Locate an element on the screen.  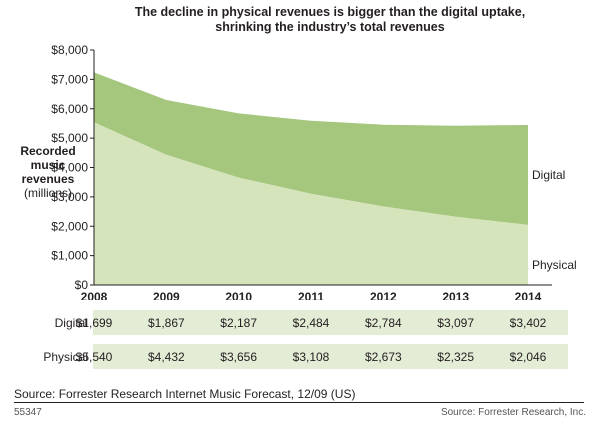
table-cell: $1,699 is located at coordinates (94, 323).